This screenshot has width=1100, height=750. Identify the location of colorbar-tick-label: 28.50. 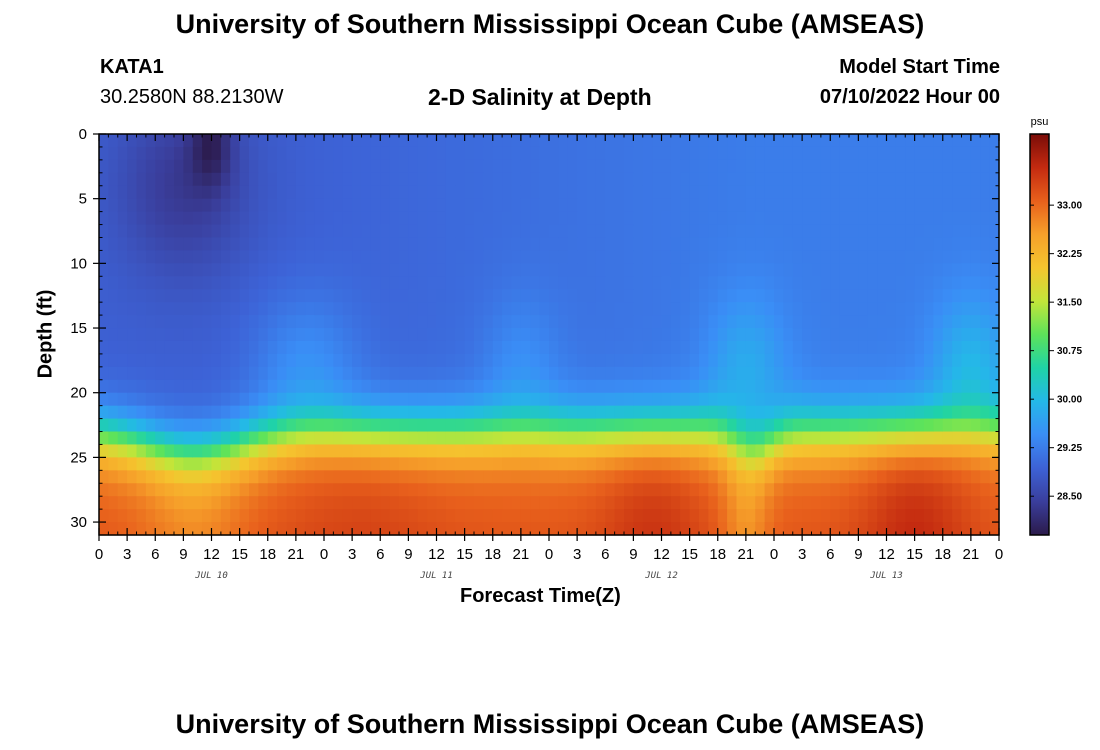
(1069, 497).